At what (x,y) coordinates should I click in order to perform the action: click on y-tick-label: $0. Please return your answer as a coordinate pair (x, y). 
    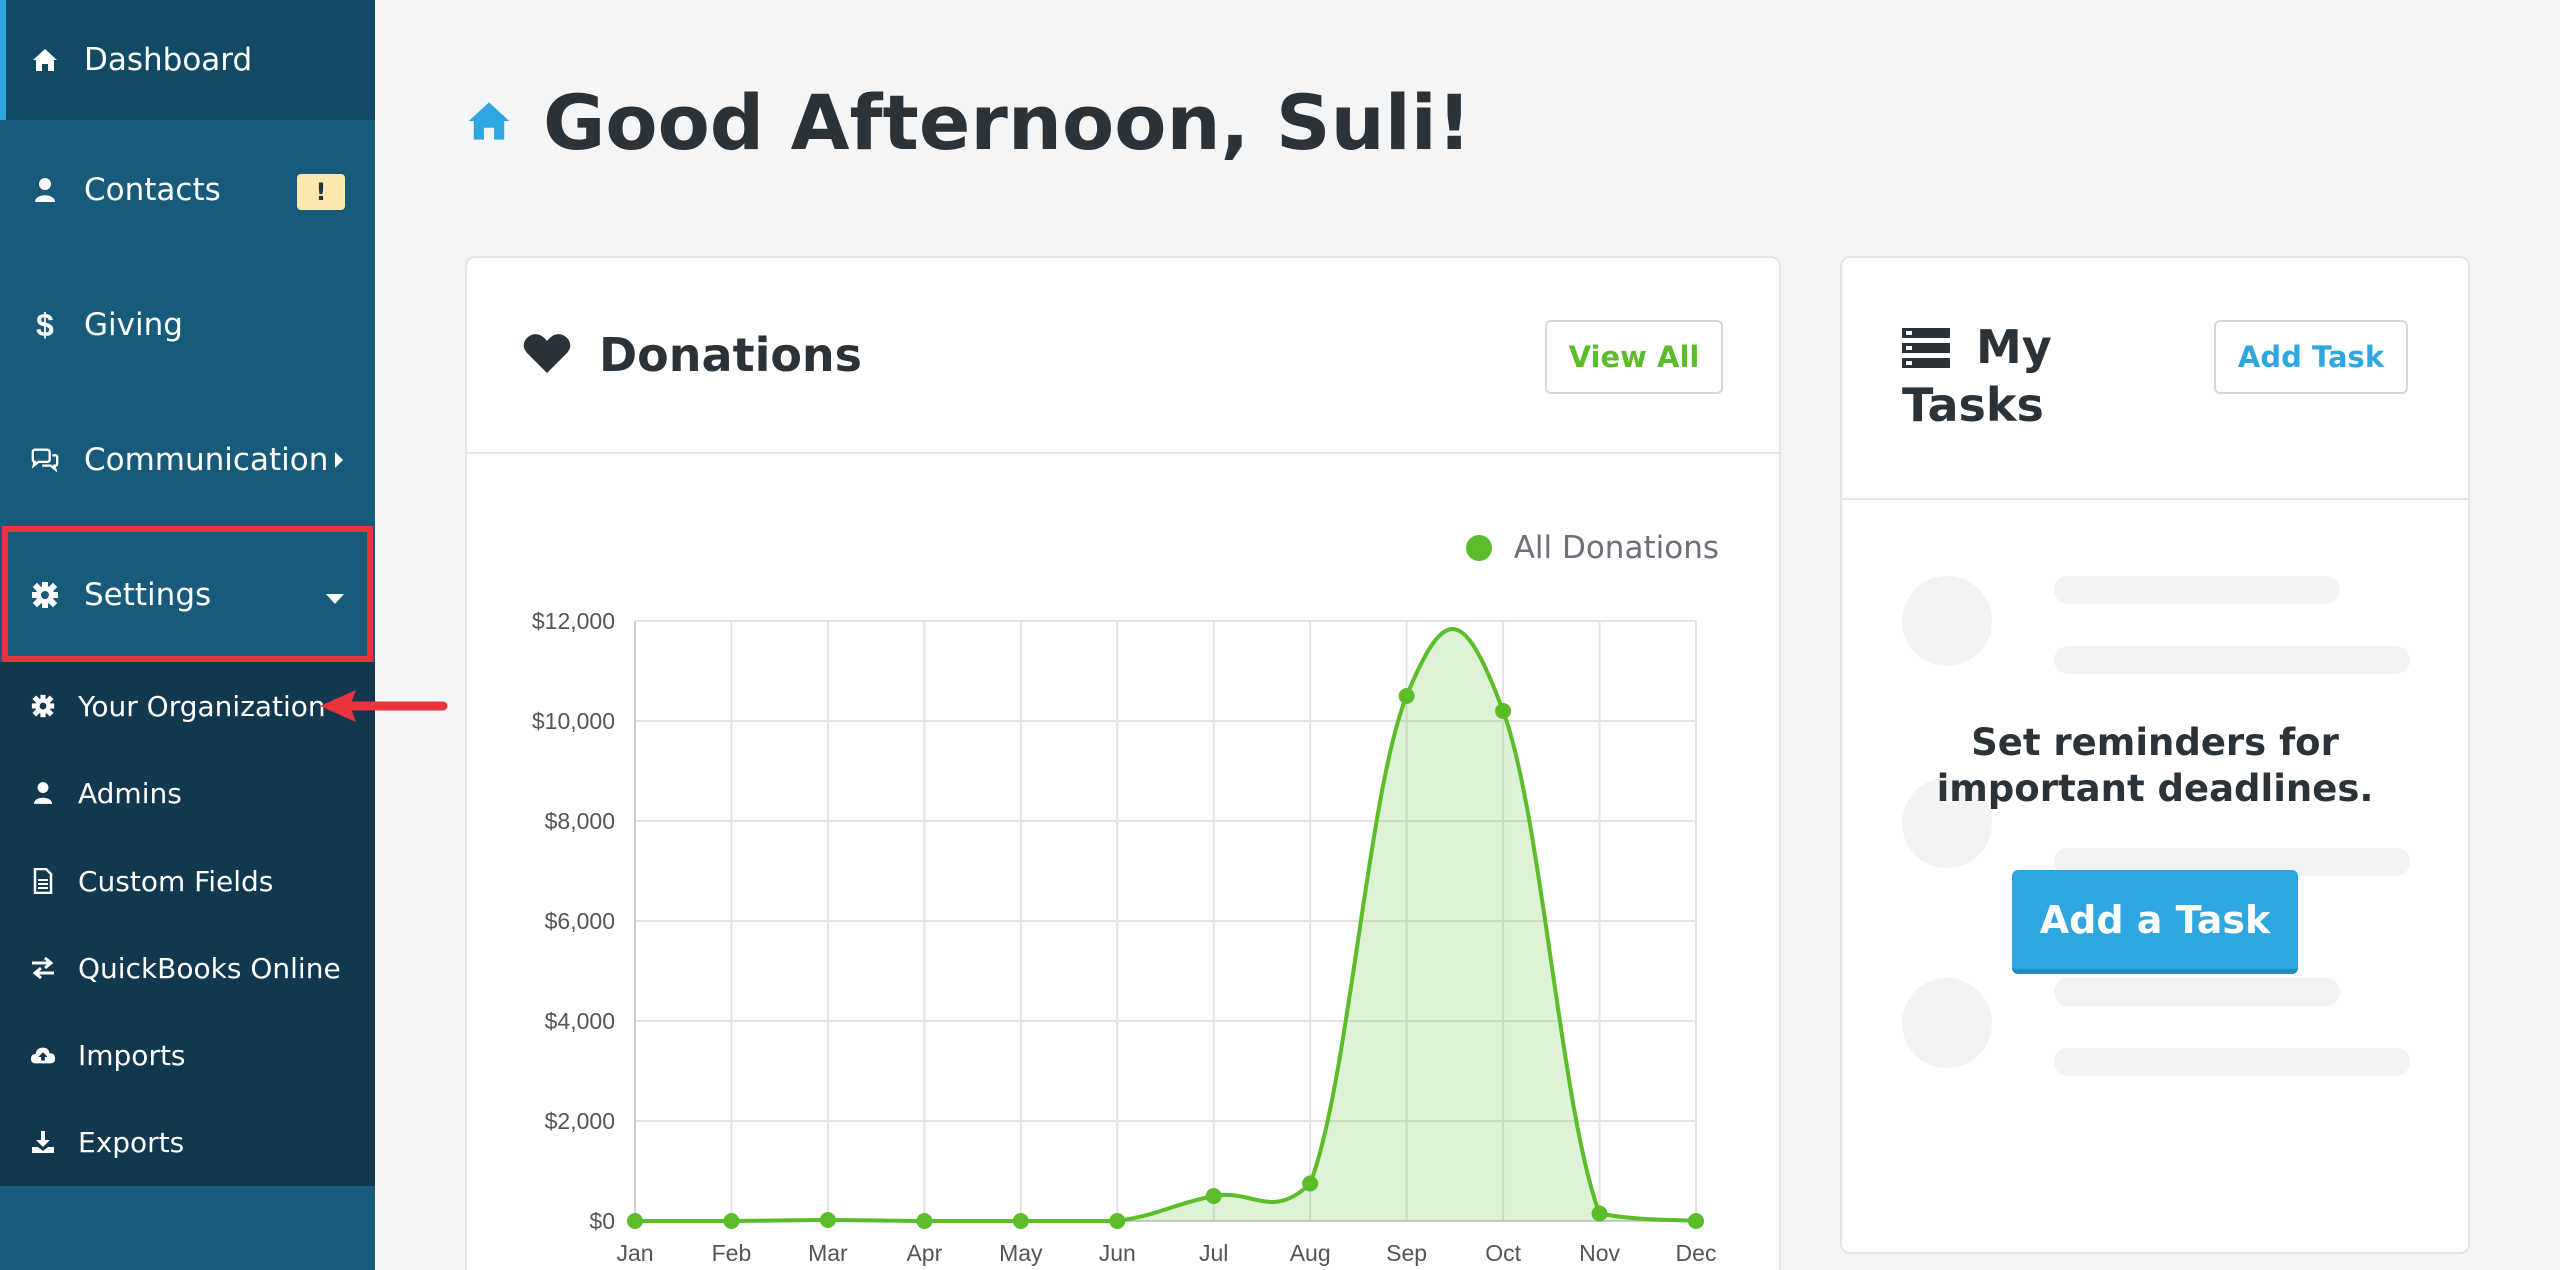
    Looking at the image, I should click on (602, 1221).